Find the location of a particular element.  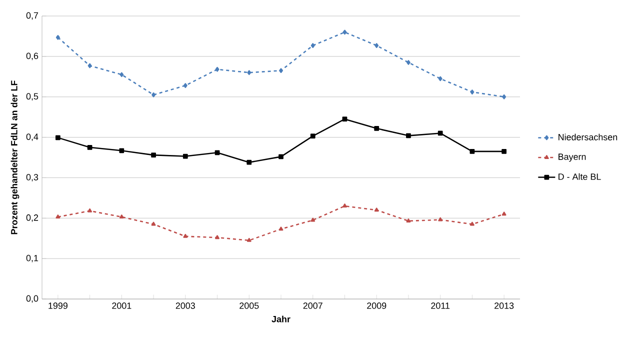

x-tick-label: 2013 is located at coordinates (504, 305).